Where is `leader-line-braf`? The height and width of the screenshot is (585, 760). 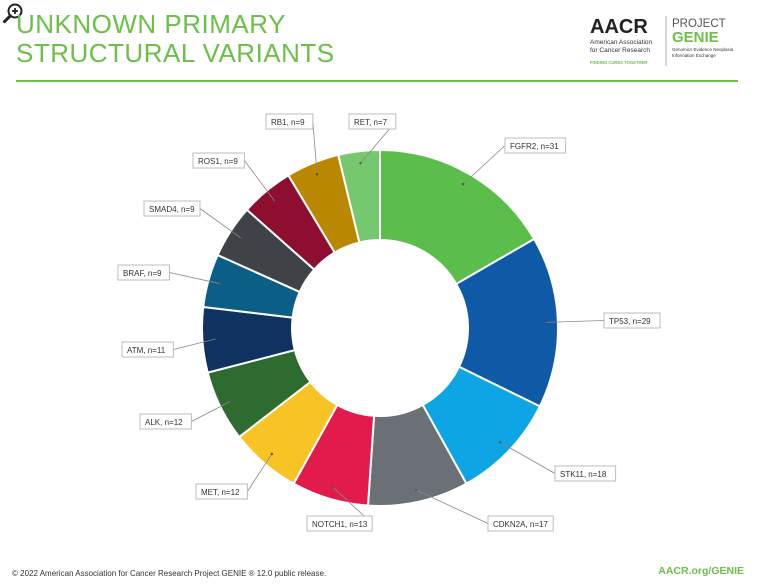 leader-line-braf is located at coordinates (195, 278).